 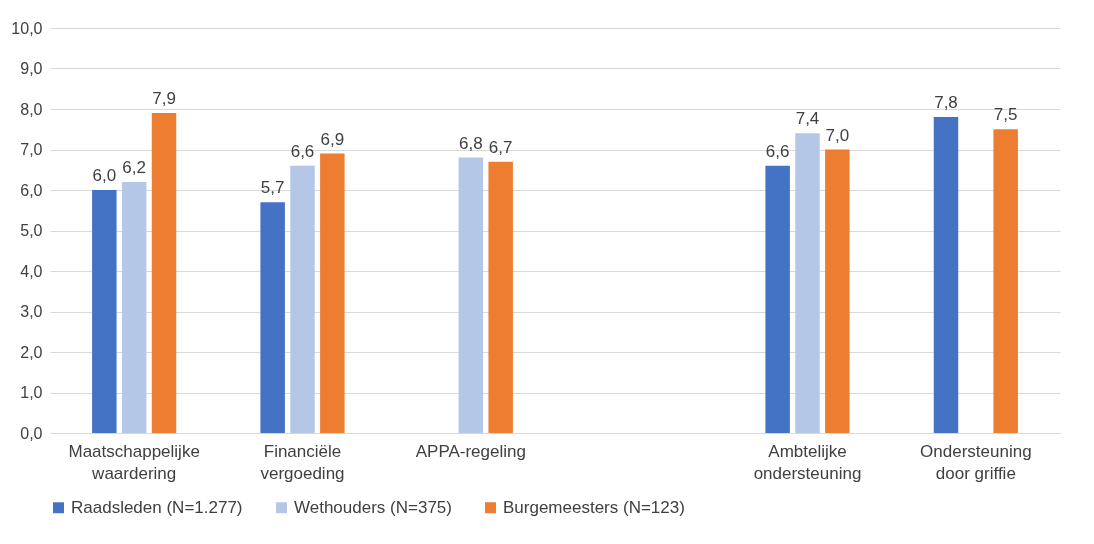 What do you see at coordinates (807, 119) in the screenshot?
I see `data-label: 7,4` at bounding box center [807, 119].